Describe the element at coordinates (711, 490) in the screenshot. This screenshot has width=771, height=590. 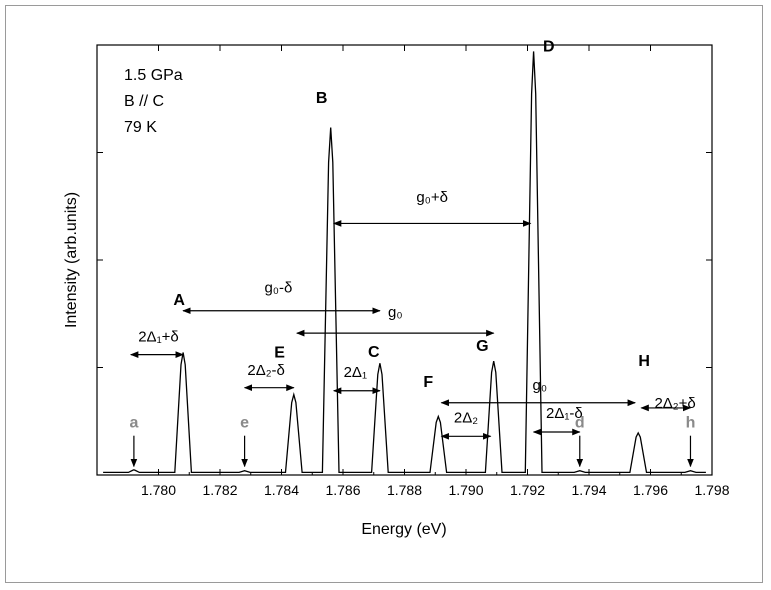
I see `x-tick-label-9: 1.798` at that location.